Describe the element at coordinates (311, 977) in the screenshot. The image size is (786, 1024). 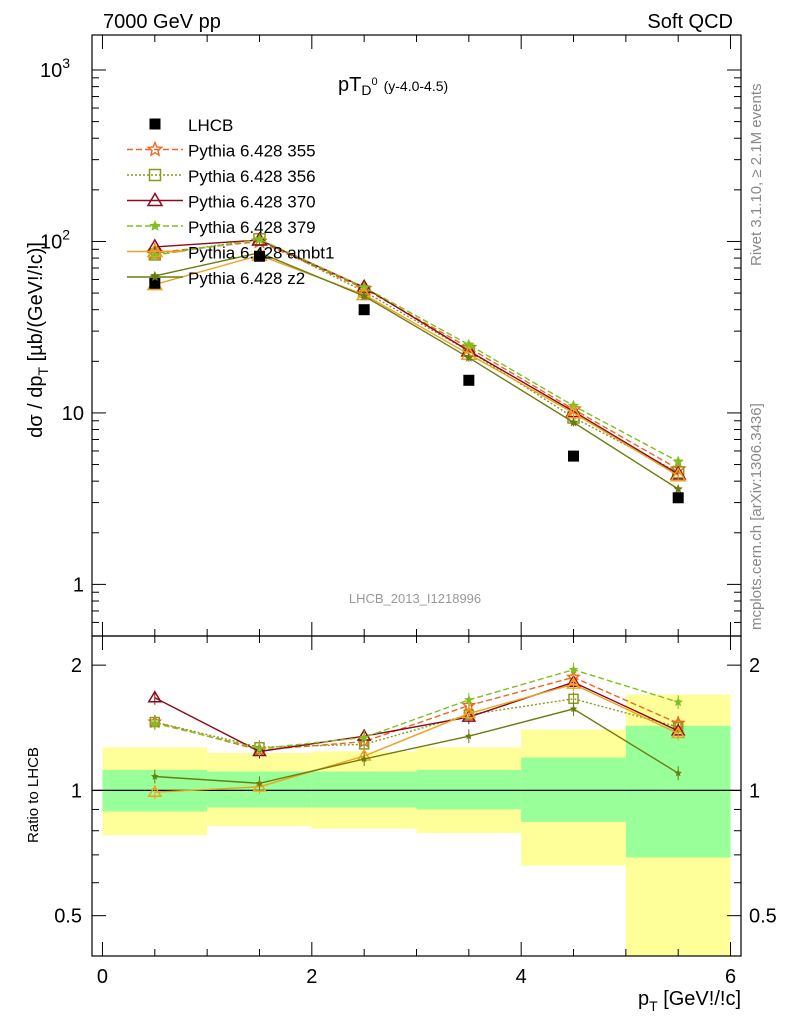
I see `x-tick-label: 2` at that location.